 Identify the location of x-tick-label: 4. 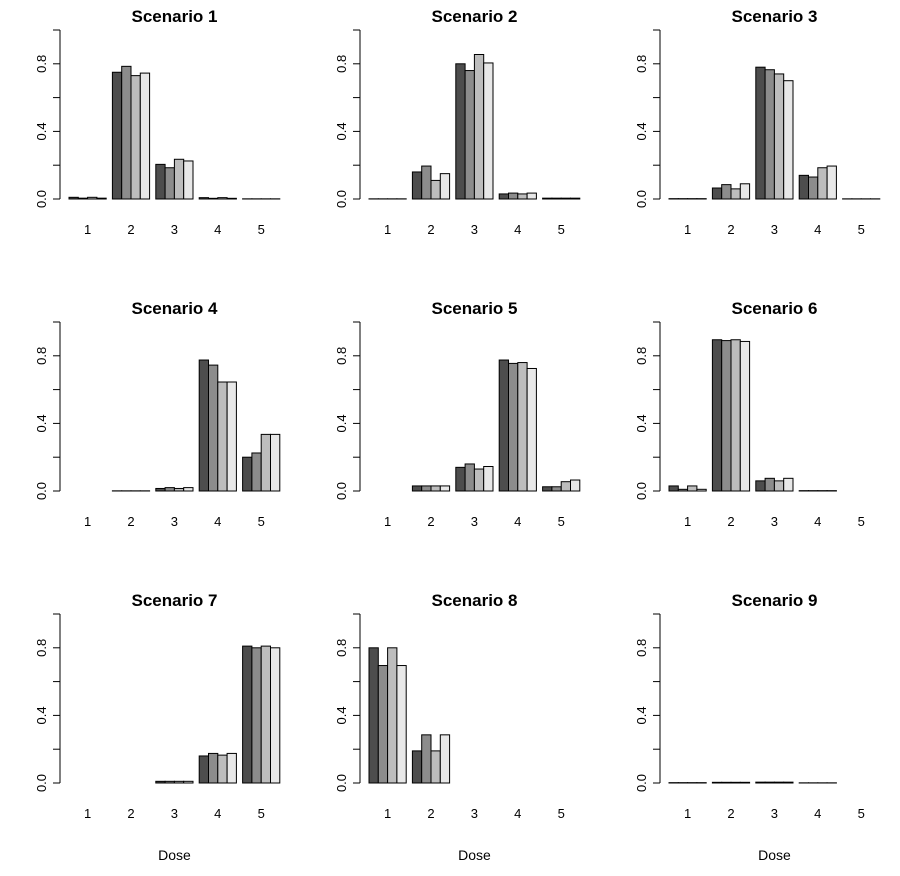
(517, 229).